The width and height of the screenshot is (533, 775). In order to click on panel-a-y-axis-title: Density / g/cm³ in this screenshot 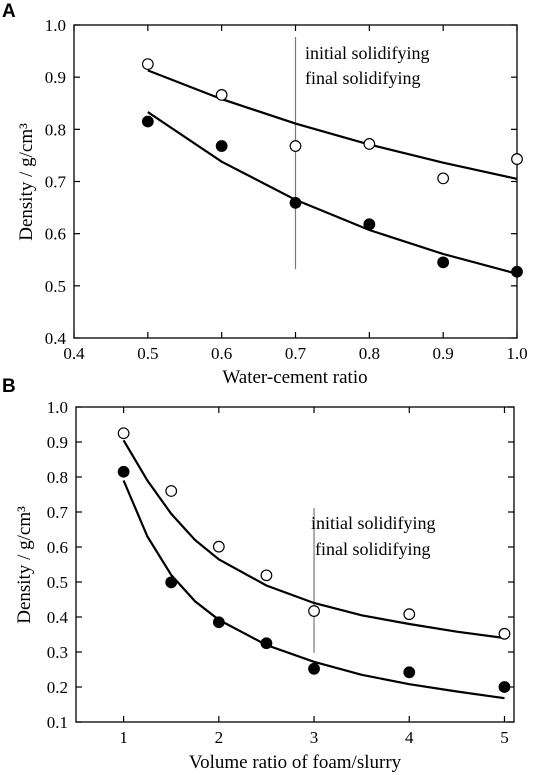, I will do `click(26, 182)`.